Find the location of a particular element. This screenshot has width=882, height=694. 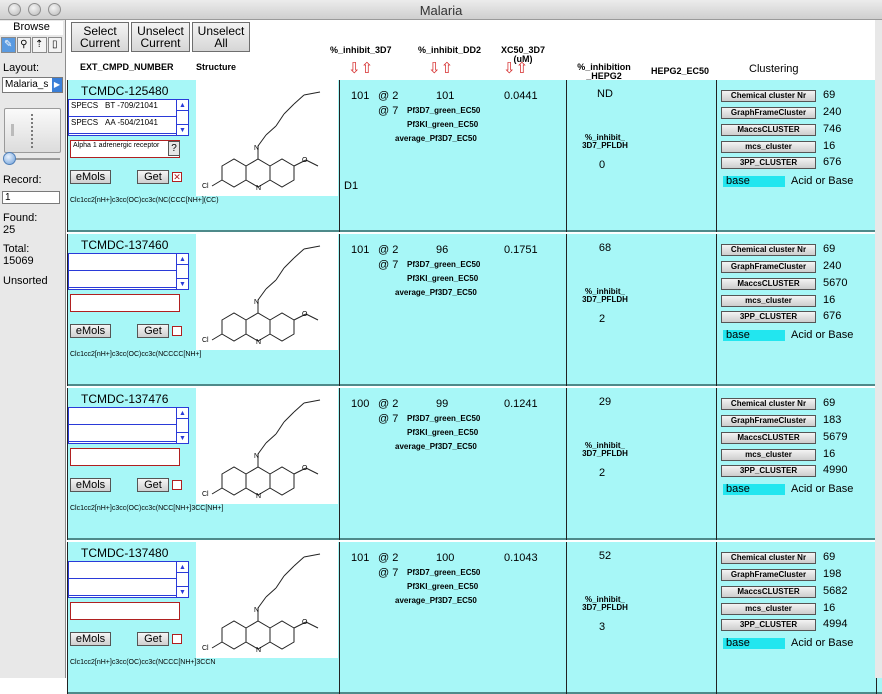

close-window-button is located at coordinates (14, 9).